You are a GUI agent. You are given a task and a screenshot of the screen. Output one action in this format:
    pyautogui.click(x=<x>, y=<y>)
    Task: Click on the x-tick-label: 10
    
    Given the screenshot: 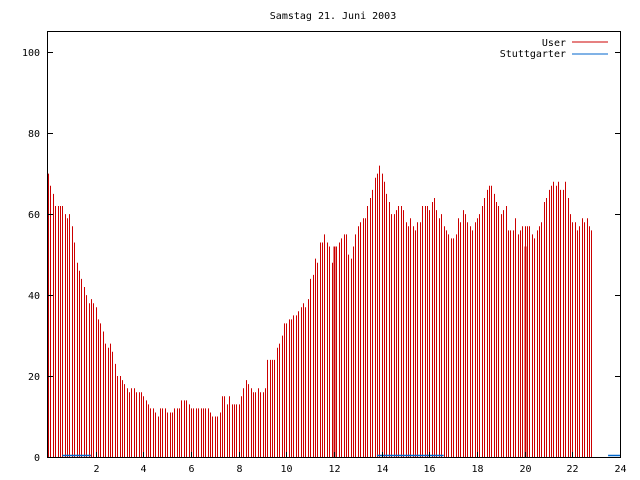 What is the action you would take?
    pyautogui.click(x=286, y=469)
    